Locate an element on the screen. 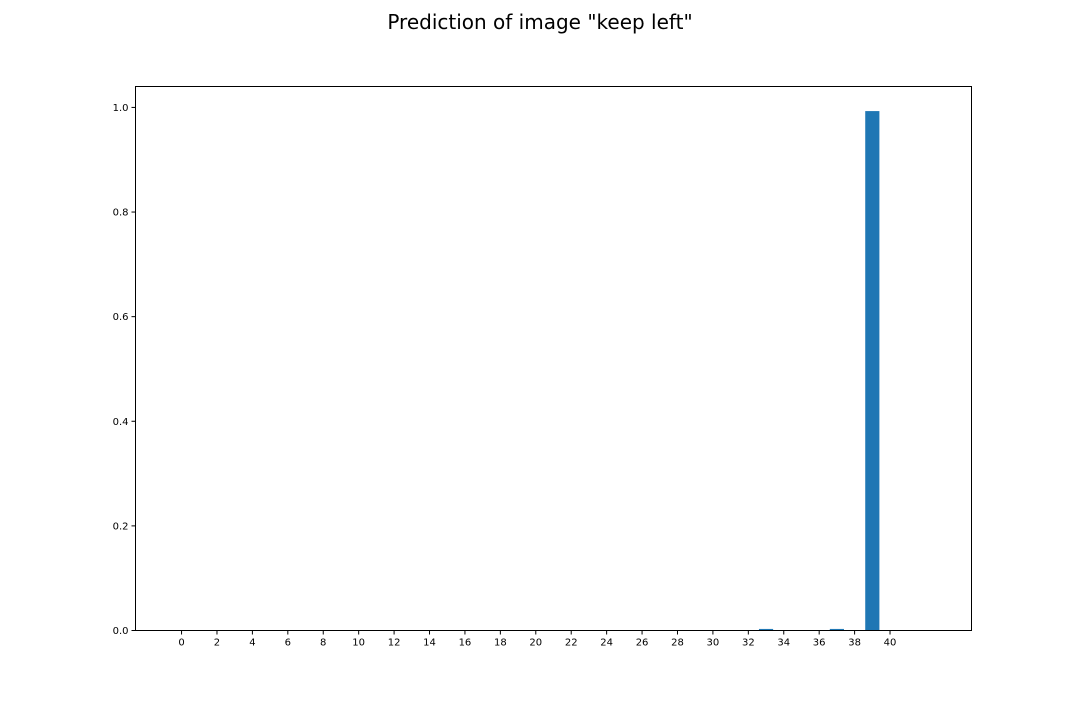 Image resolution: width=1080 pixels, height=720 pixels. x-tick-label-8: 8 is located at coordinates (323, 643).